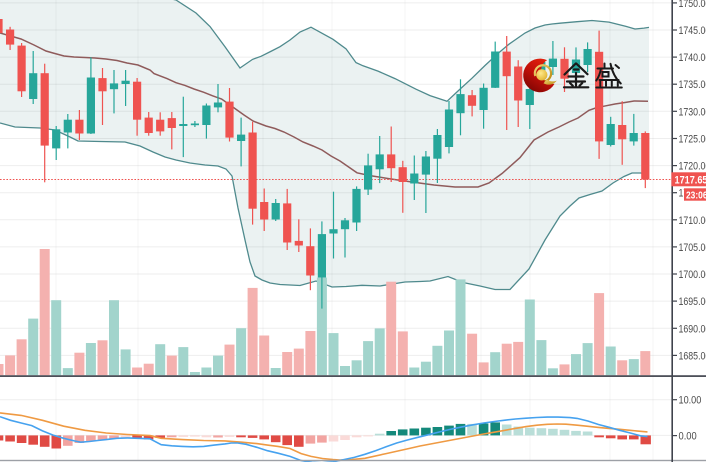 The image size is (706, 467). Describe the element at coordinates (692, 58) in the screenshot. I see `svg-text: 1740.00` at that location.